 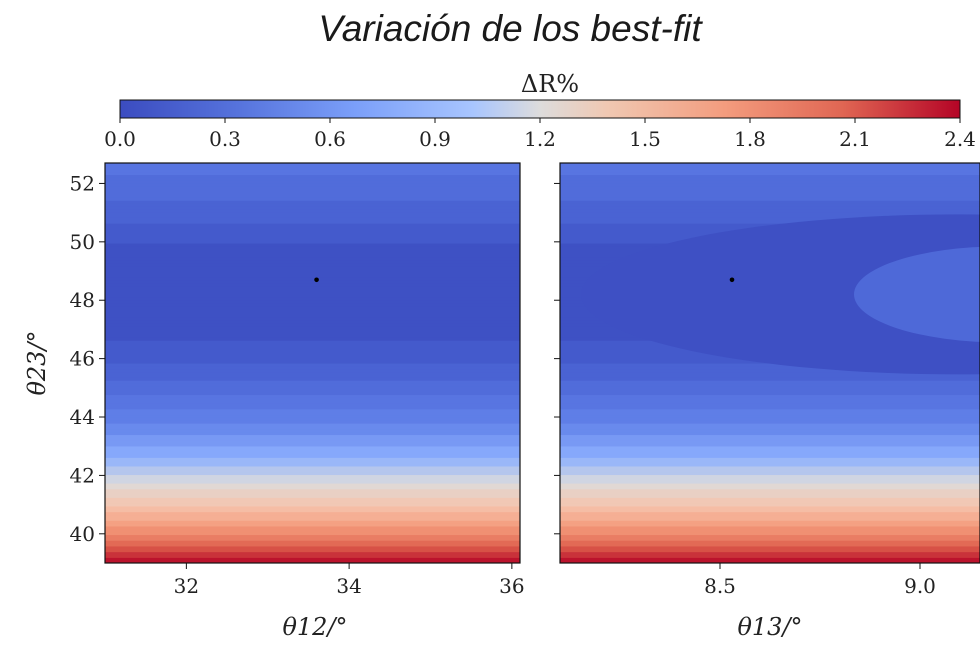 I want to click on y-tick-label: 50, so click(x=82, y=242).